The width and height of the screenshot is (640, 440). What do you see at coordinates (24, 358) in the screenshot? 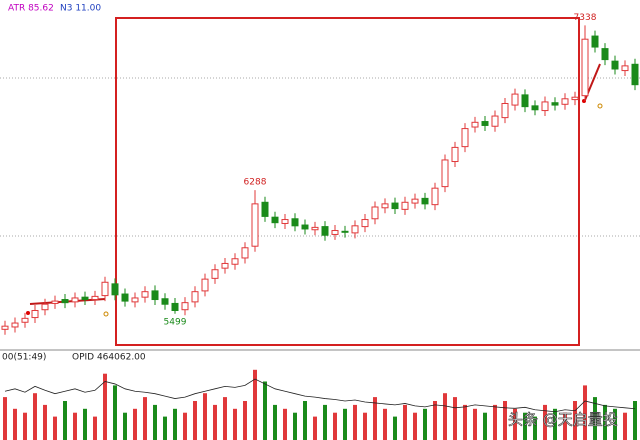
I see `lower-label: 00(51:49)` at bounding box center [24, 358].